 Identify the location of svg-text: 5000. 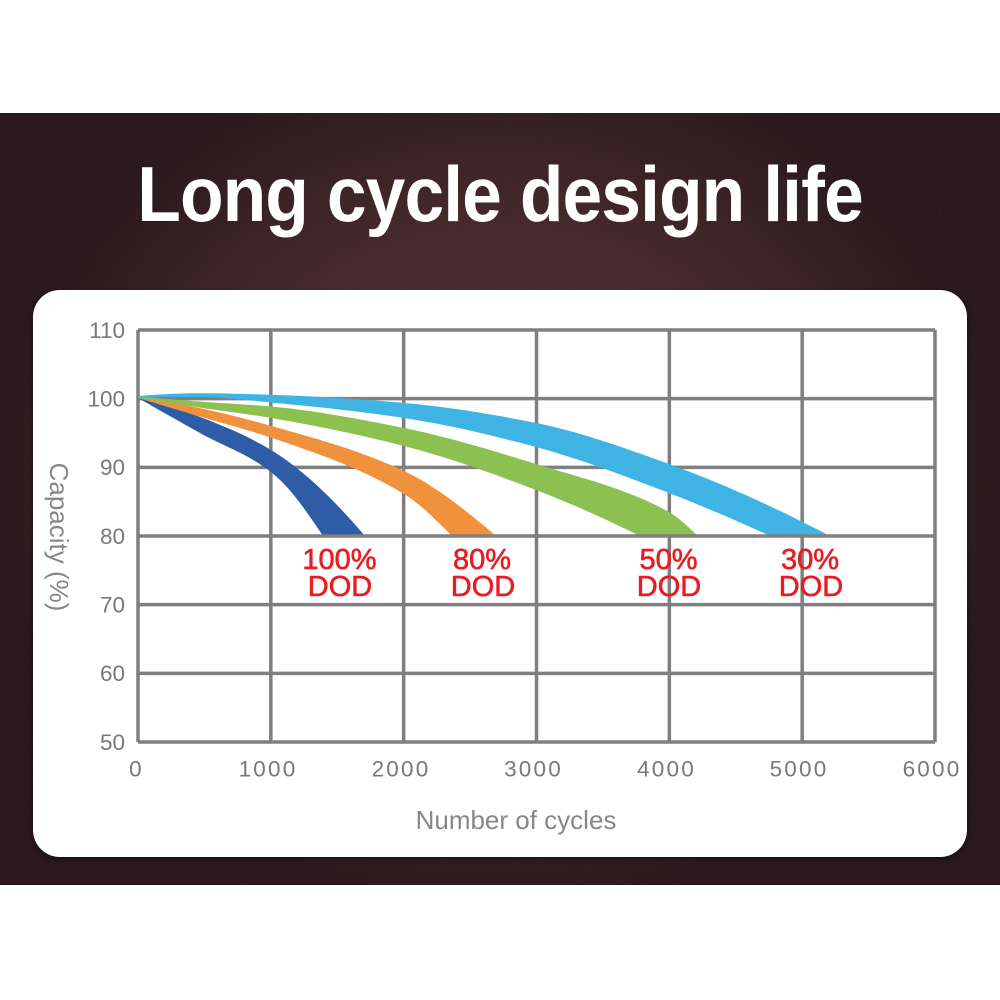
(799, 769).